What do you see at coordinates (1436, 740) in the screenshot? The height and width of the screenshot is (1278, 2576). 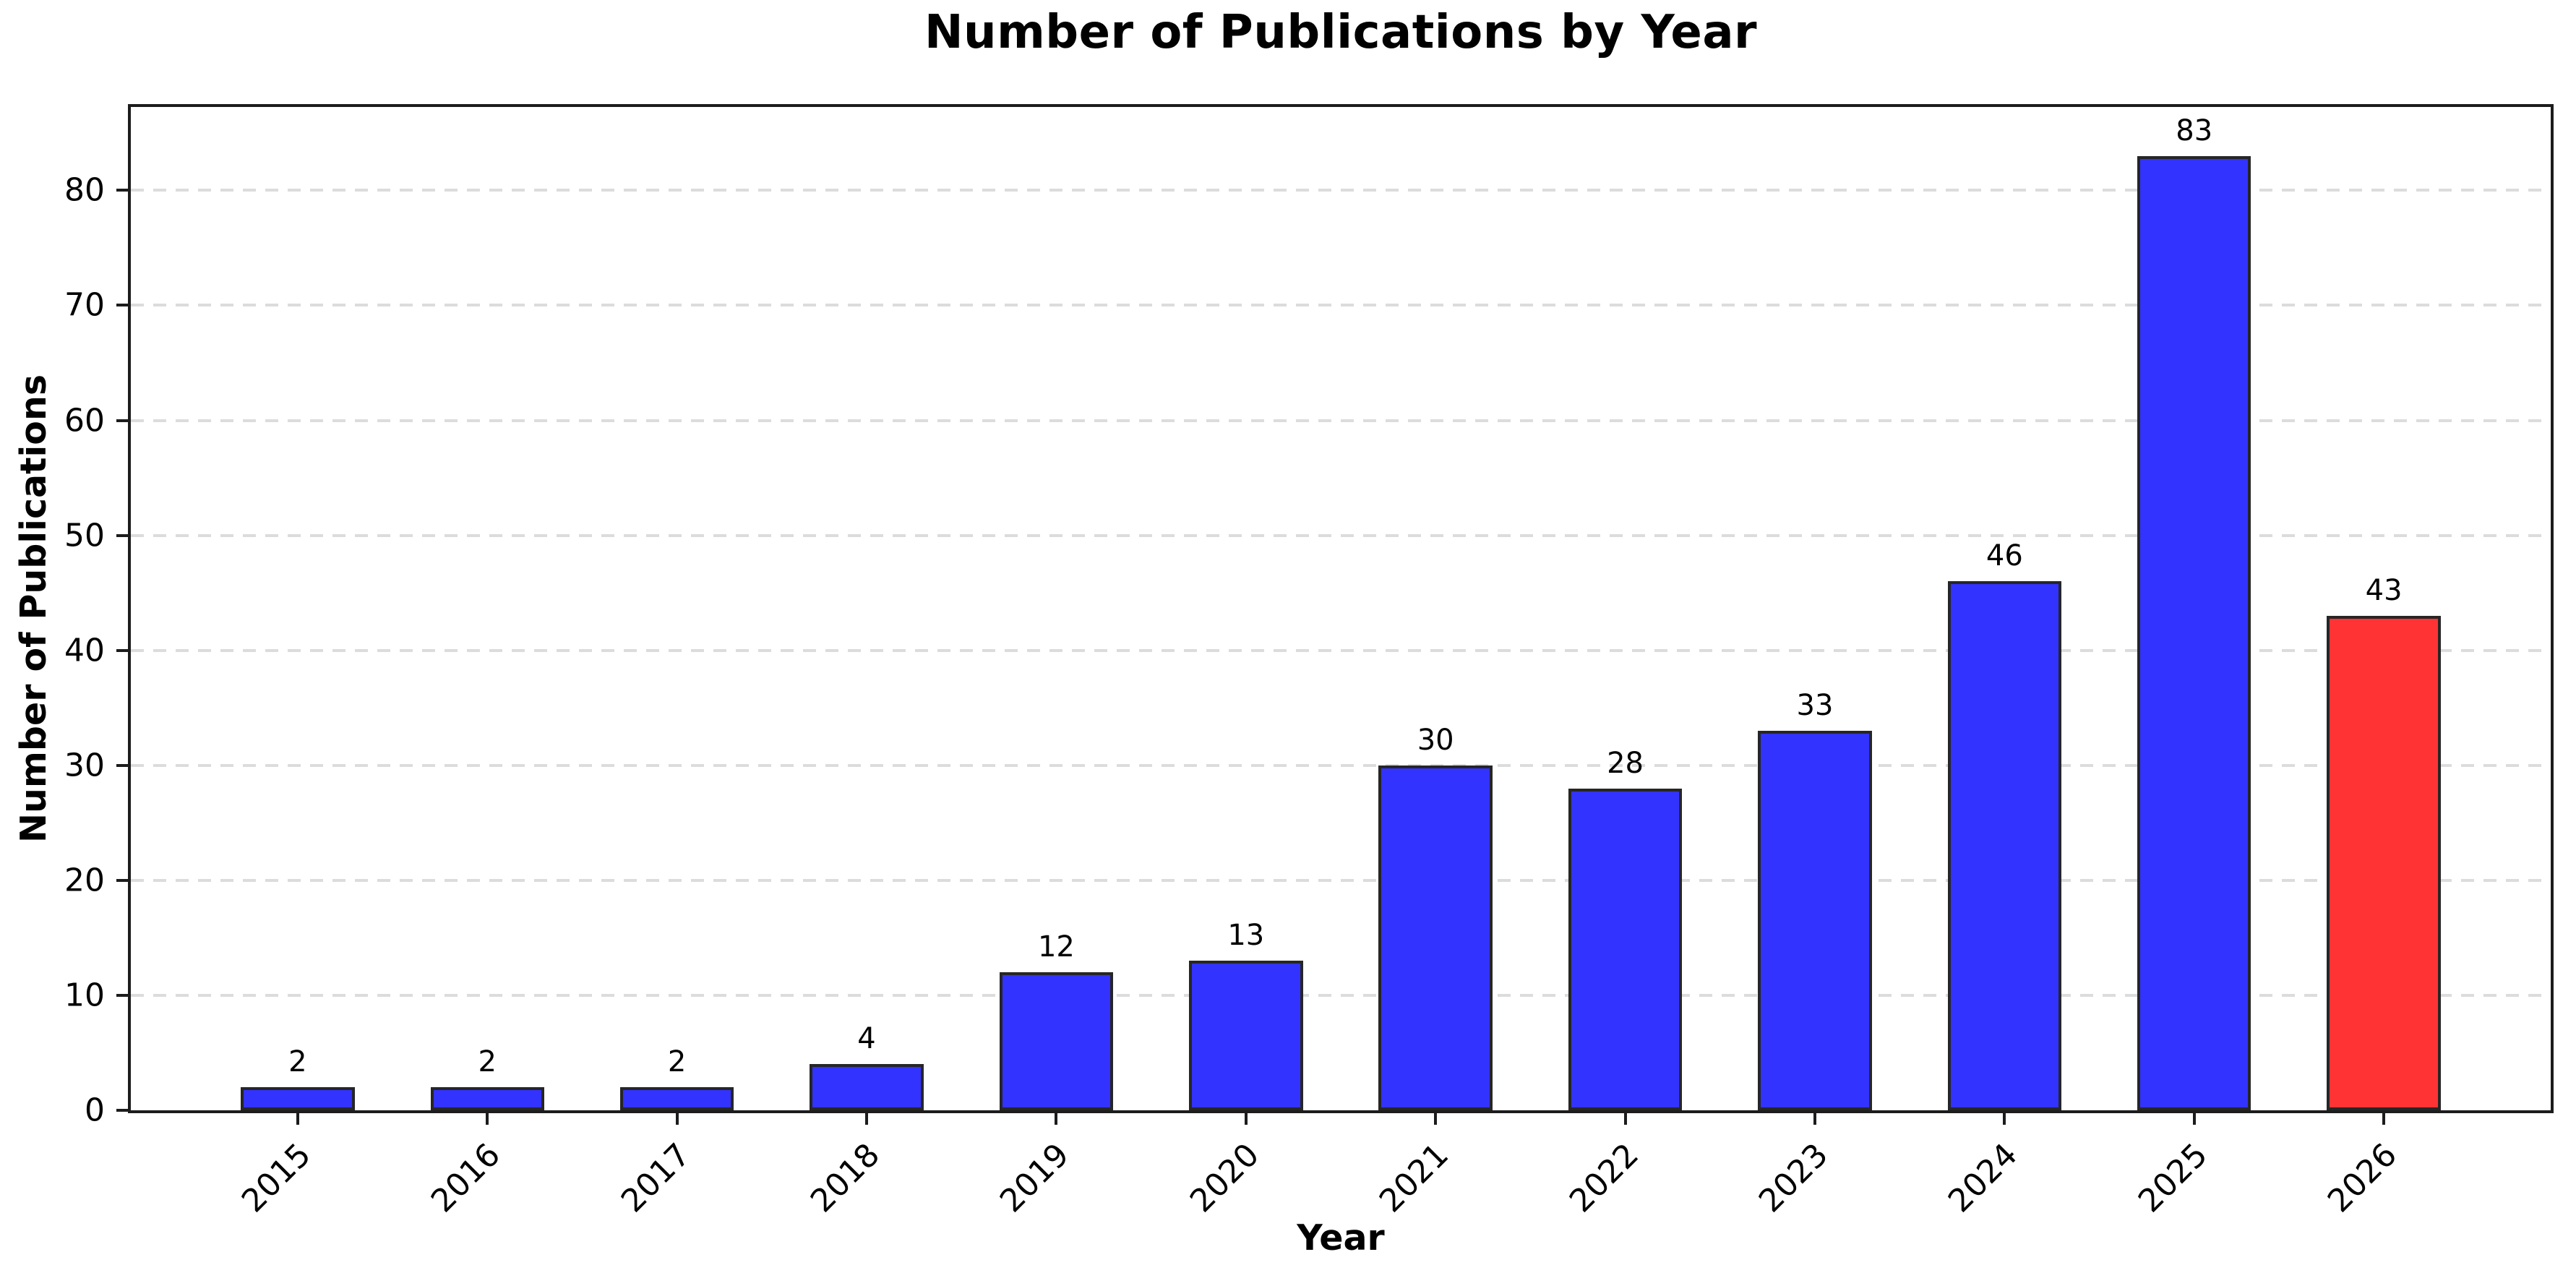 I see `bar-value-label-2021: 30` at bounding box center [1436, 740].